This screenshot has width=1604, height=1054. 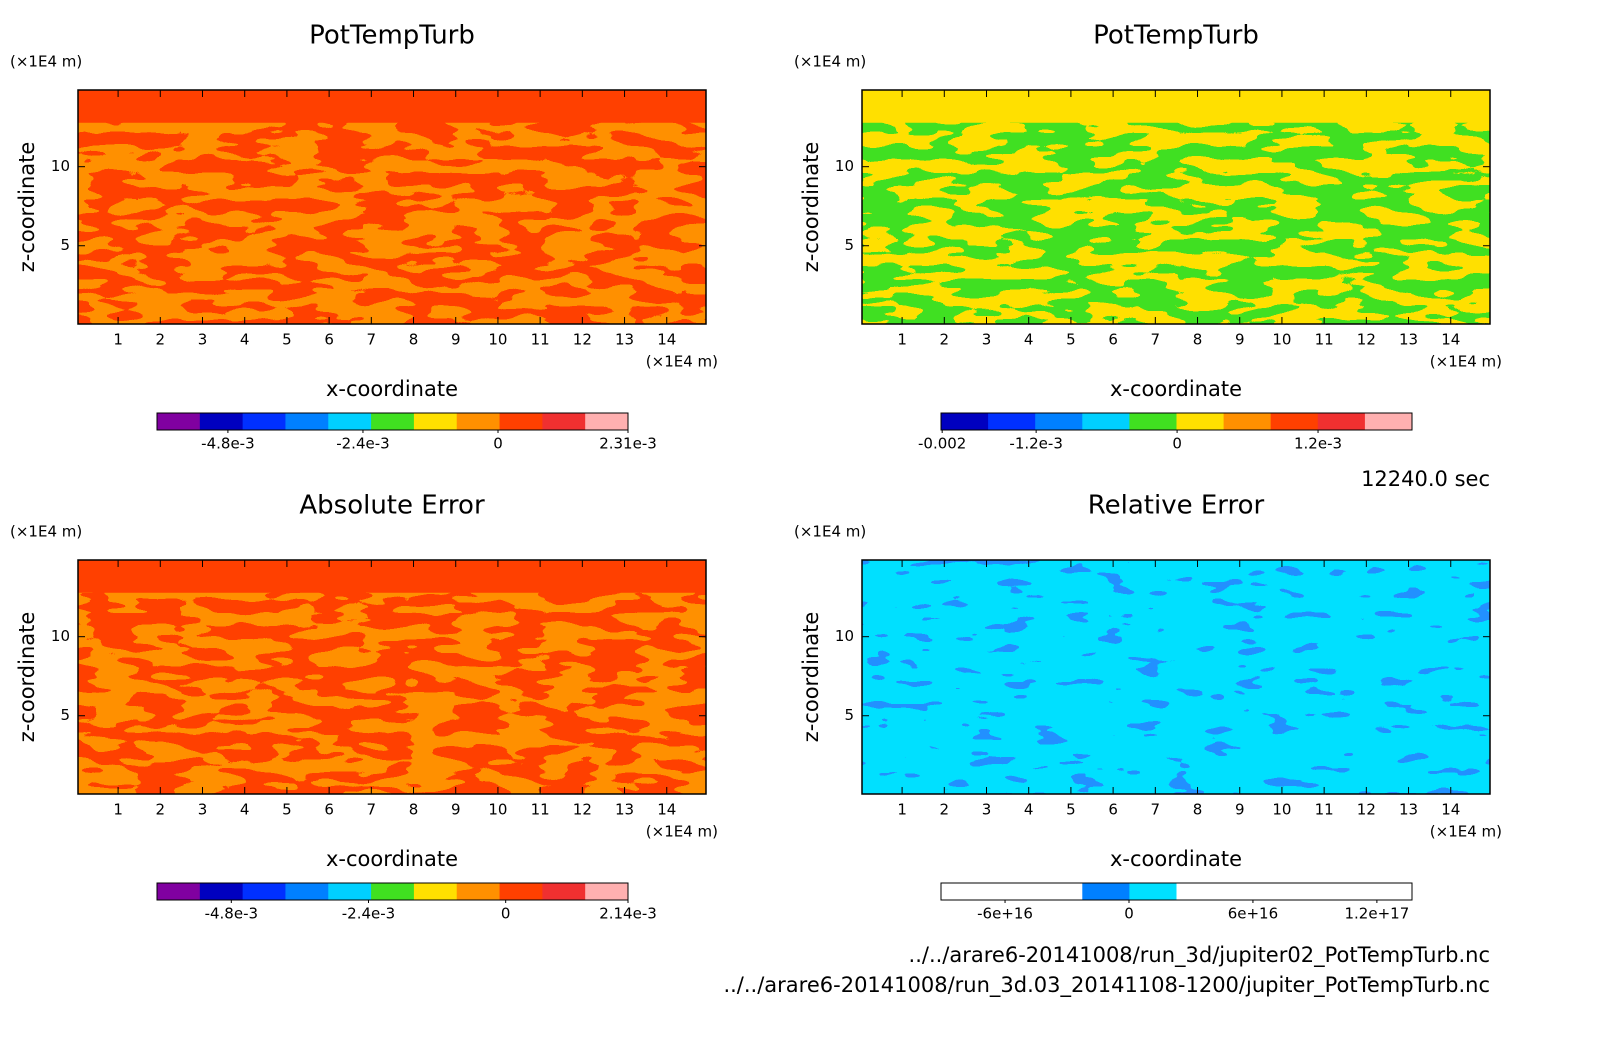 I want to click on colorbar-tick-label: 2.31e-3, so click(x=628, y=444).